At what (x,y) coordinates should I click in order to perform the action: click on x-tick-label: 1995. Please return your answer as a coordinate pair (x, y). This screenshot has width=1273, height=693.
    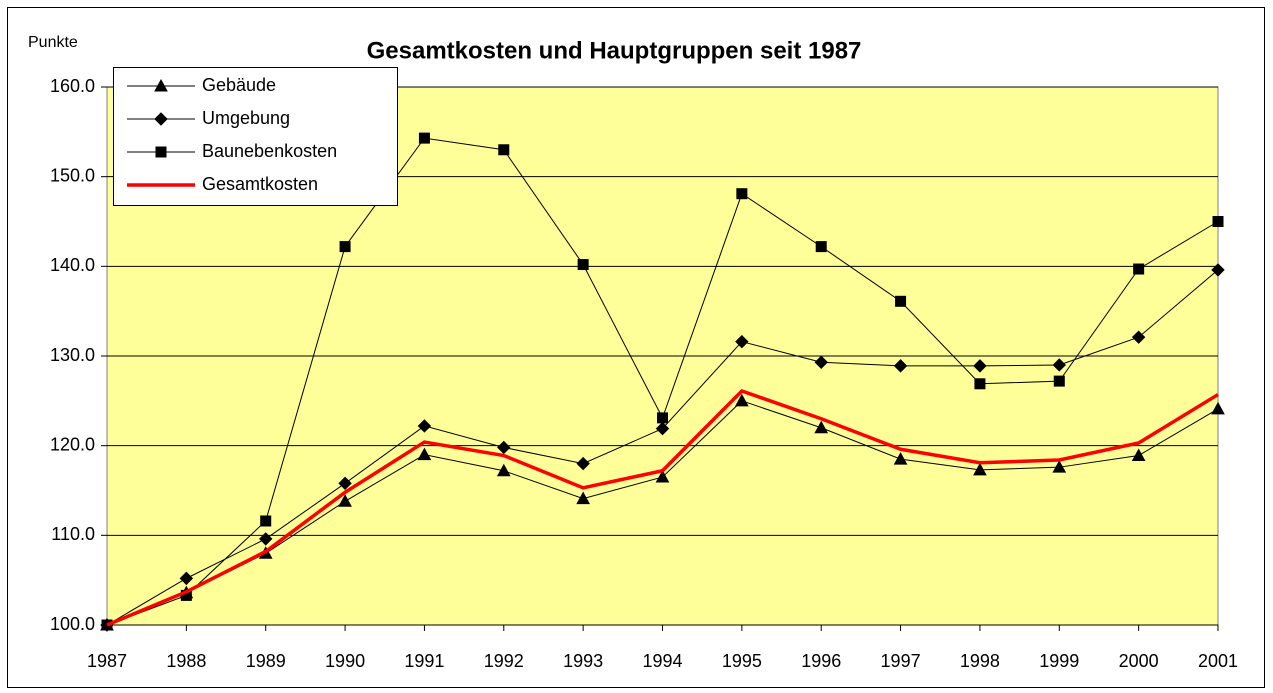
    Looking at the image, I should click on (742, 661).